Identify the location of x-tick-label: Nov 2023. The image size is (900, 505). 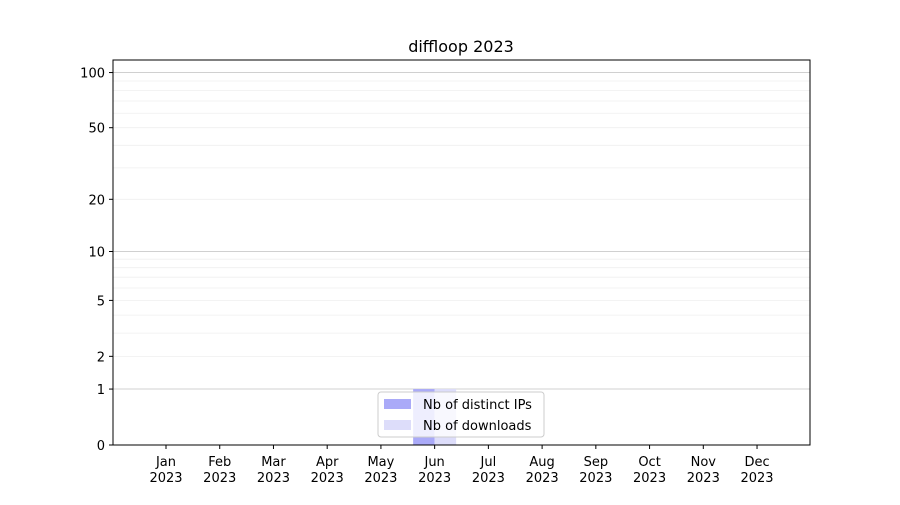
(703, 470).